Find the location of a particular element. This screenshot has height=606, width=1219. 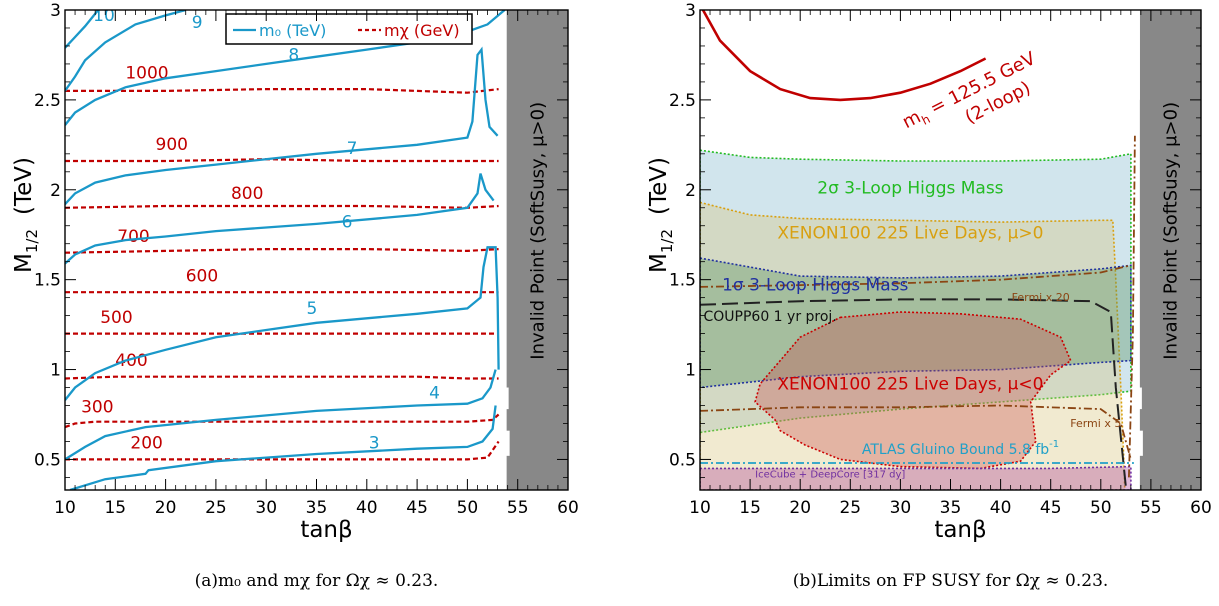

y-tick-label: 1.5 is located at coordinates (682, 281).